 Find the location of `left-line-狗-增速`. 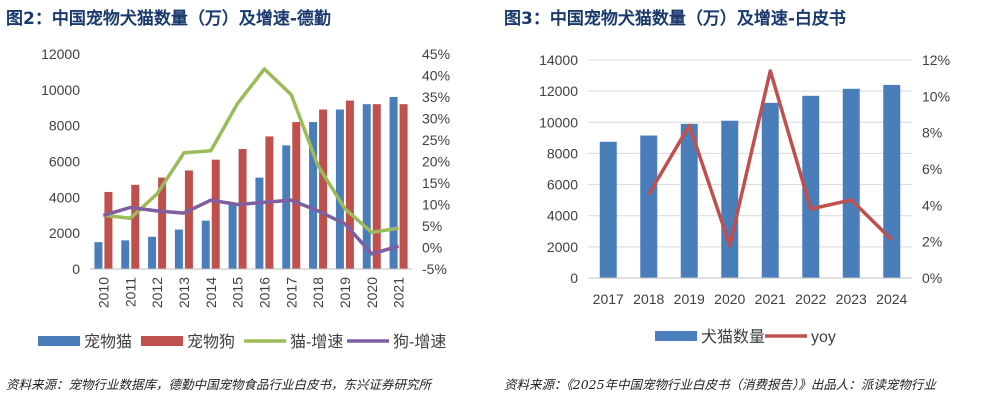

left-line-狗-增速 is located at coordinates (251, 227).